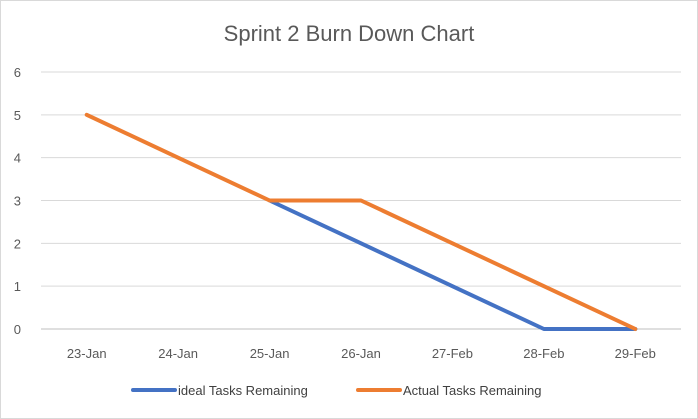 The height and width of the screenshot is (419, 698). I want to click on y-axis-tick-labels: 0 1 2 3 4 5 6, so click(17, 201).